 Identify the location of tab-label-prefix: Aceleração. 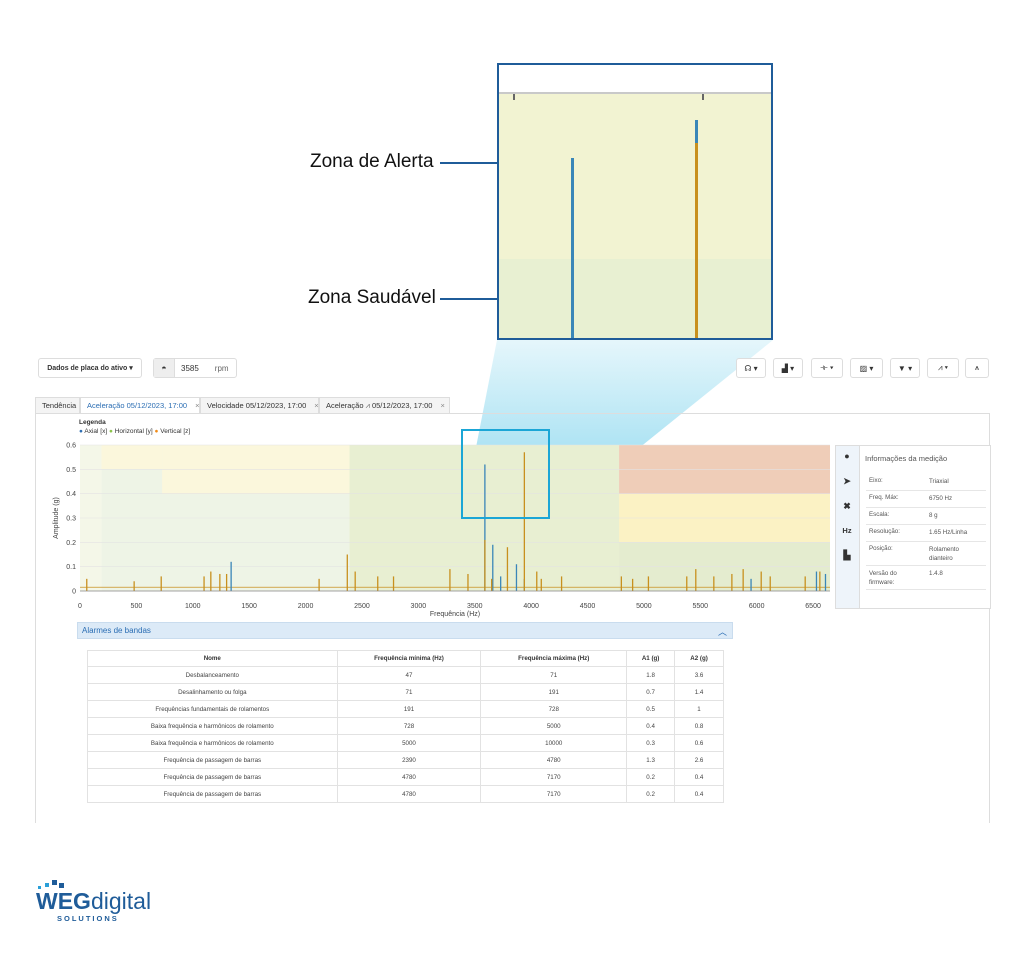
(345, 405).